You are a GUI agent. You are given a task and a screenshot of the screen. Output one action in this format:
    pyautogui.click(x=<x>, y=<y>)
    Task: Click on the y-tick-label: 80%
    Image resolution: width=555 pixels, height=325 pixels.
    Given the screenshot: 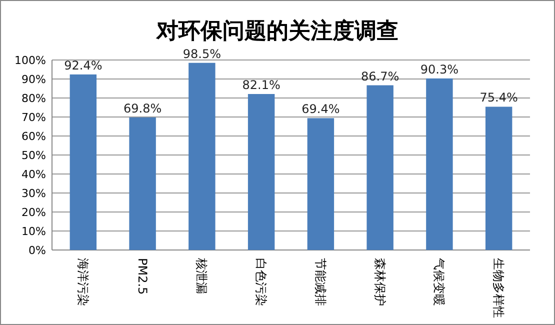 What is the action you would take?
    pyautogui.click(x=34, y=98)
    